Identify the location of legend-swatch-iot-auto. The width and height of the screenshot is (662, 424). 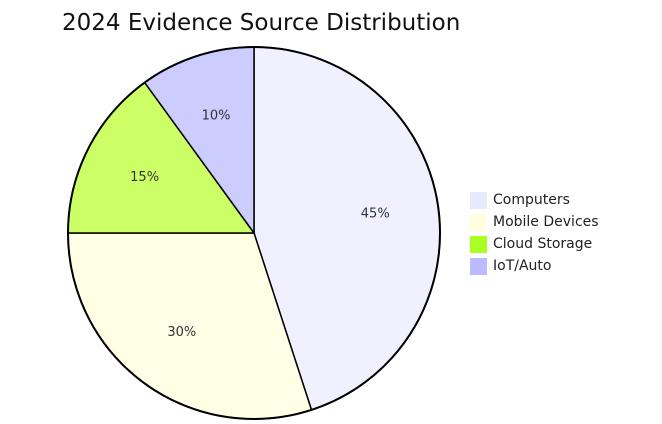
(478, 266).